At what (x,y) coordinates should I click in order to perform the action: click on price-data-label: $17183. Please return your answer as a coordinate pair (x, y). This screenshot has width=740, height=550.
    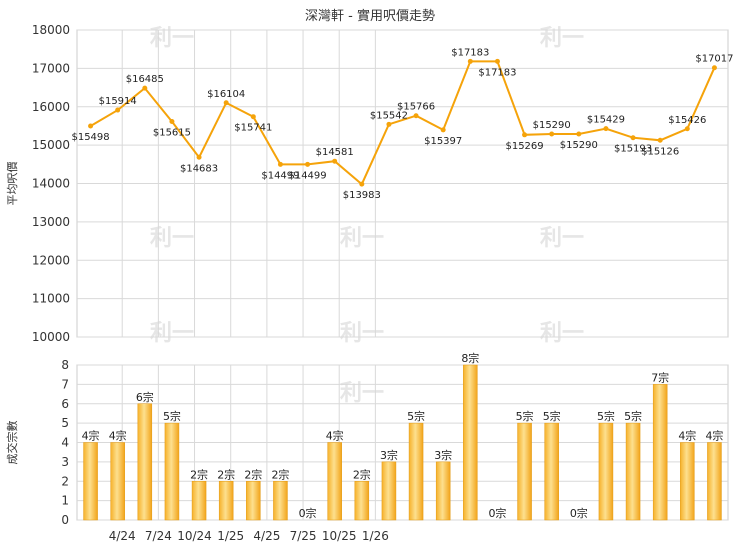
    Looking at the image, I should click on (470, 52).